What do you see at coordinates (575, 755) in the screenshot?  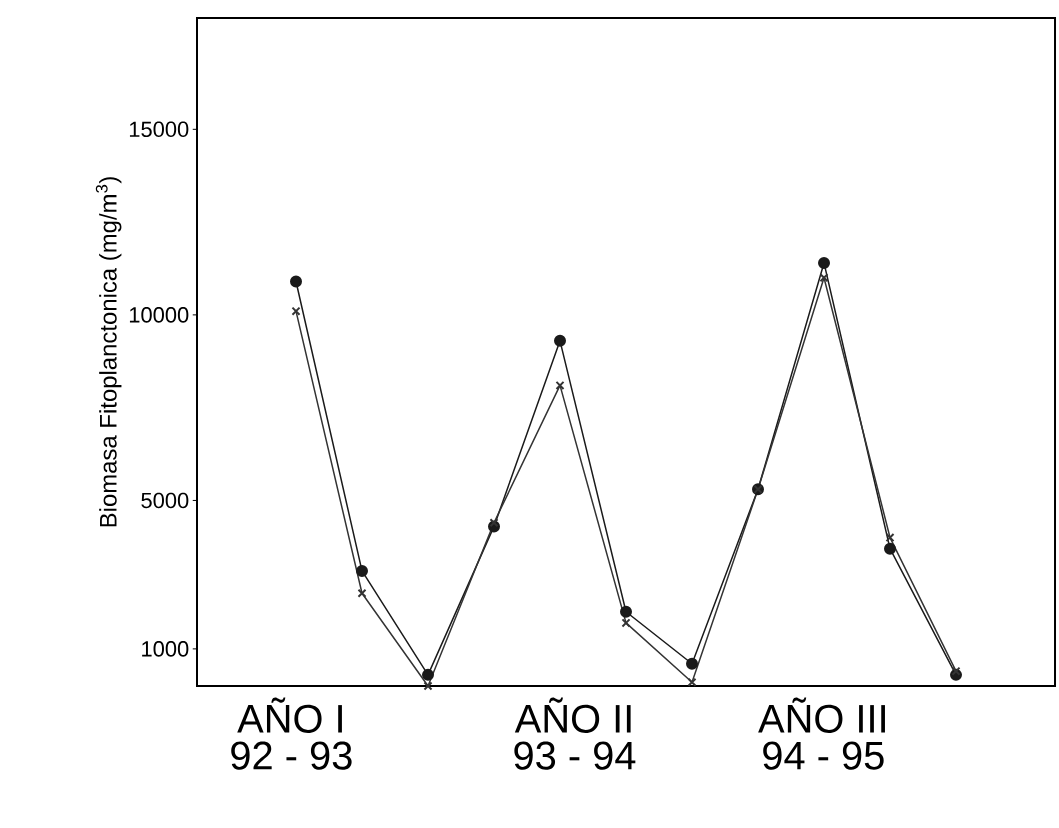 I see `text: 93 - 94` at bounding box center [575, 755].